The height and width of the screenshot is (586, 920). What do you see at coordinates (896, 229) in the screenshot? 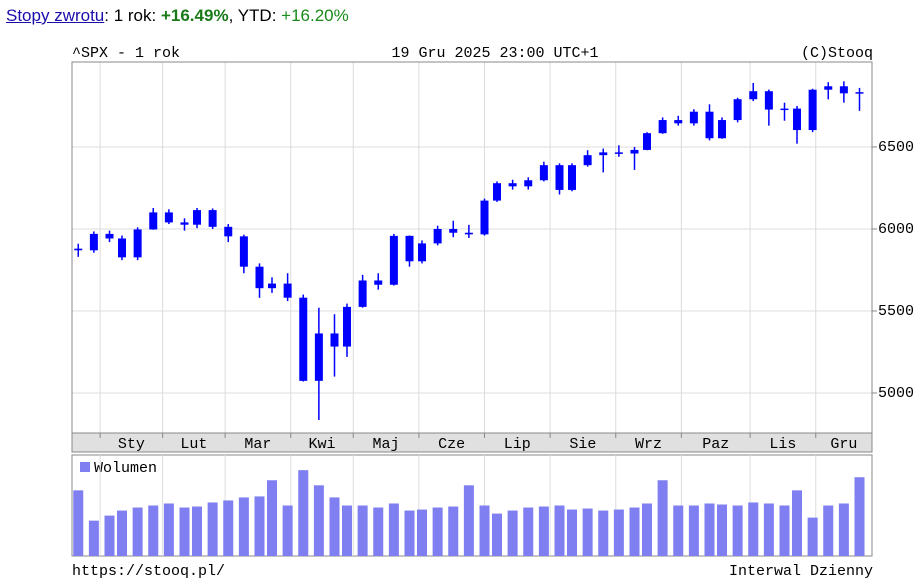
I see `y-tick-label: 6000` at bounding box center [896, 229].